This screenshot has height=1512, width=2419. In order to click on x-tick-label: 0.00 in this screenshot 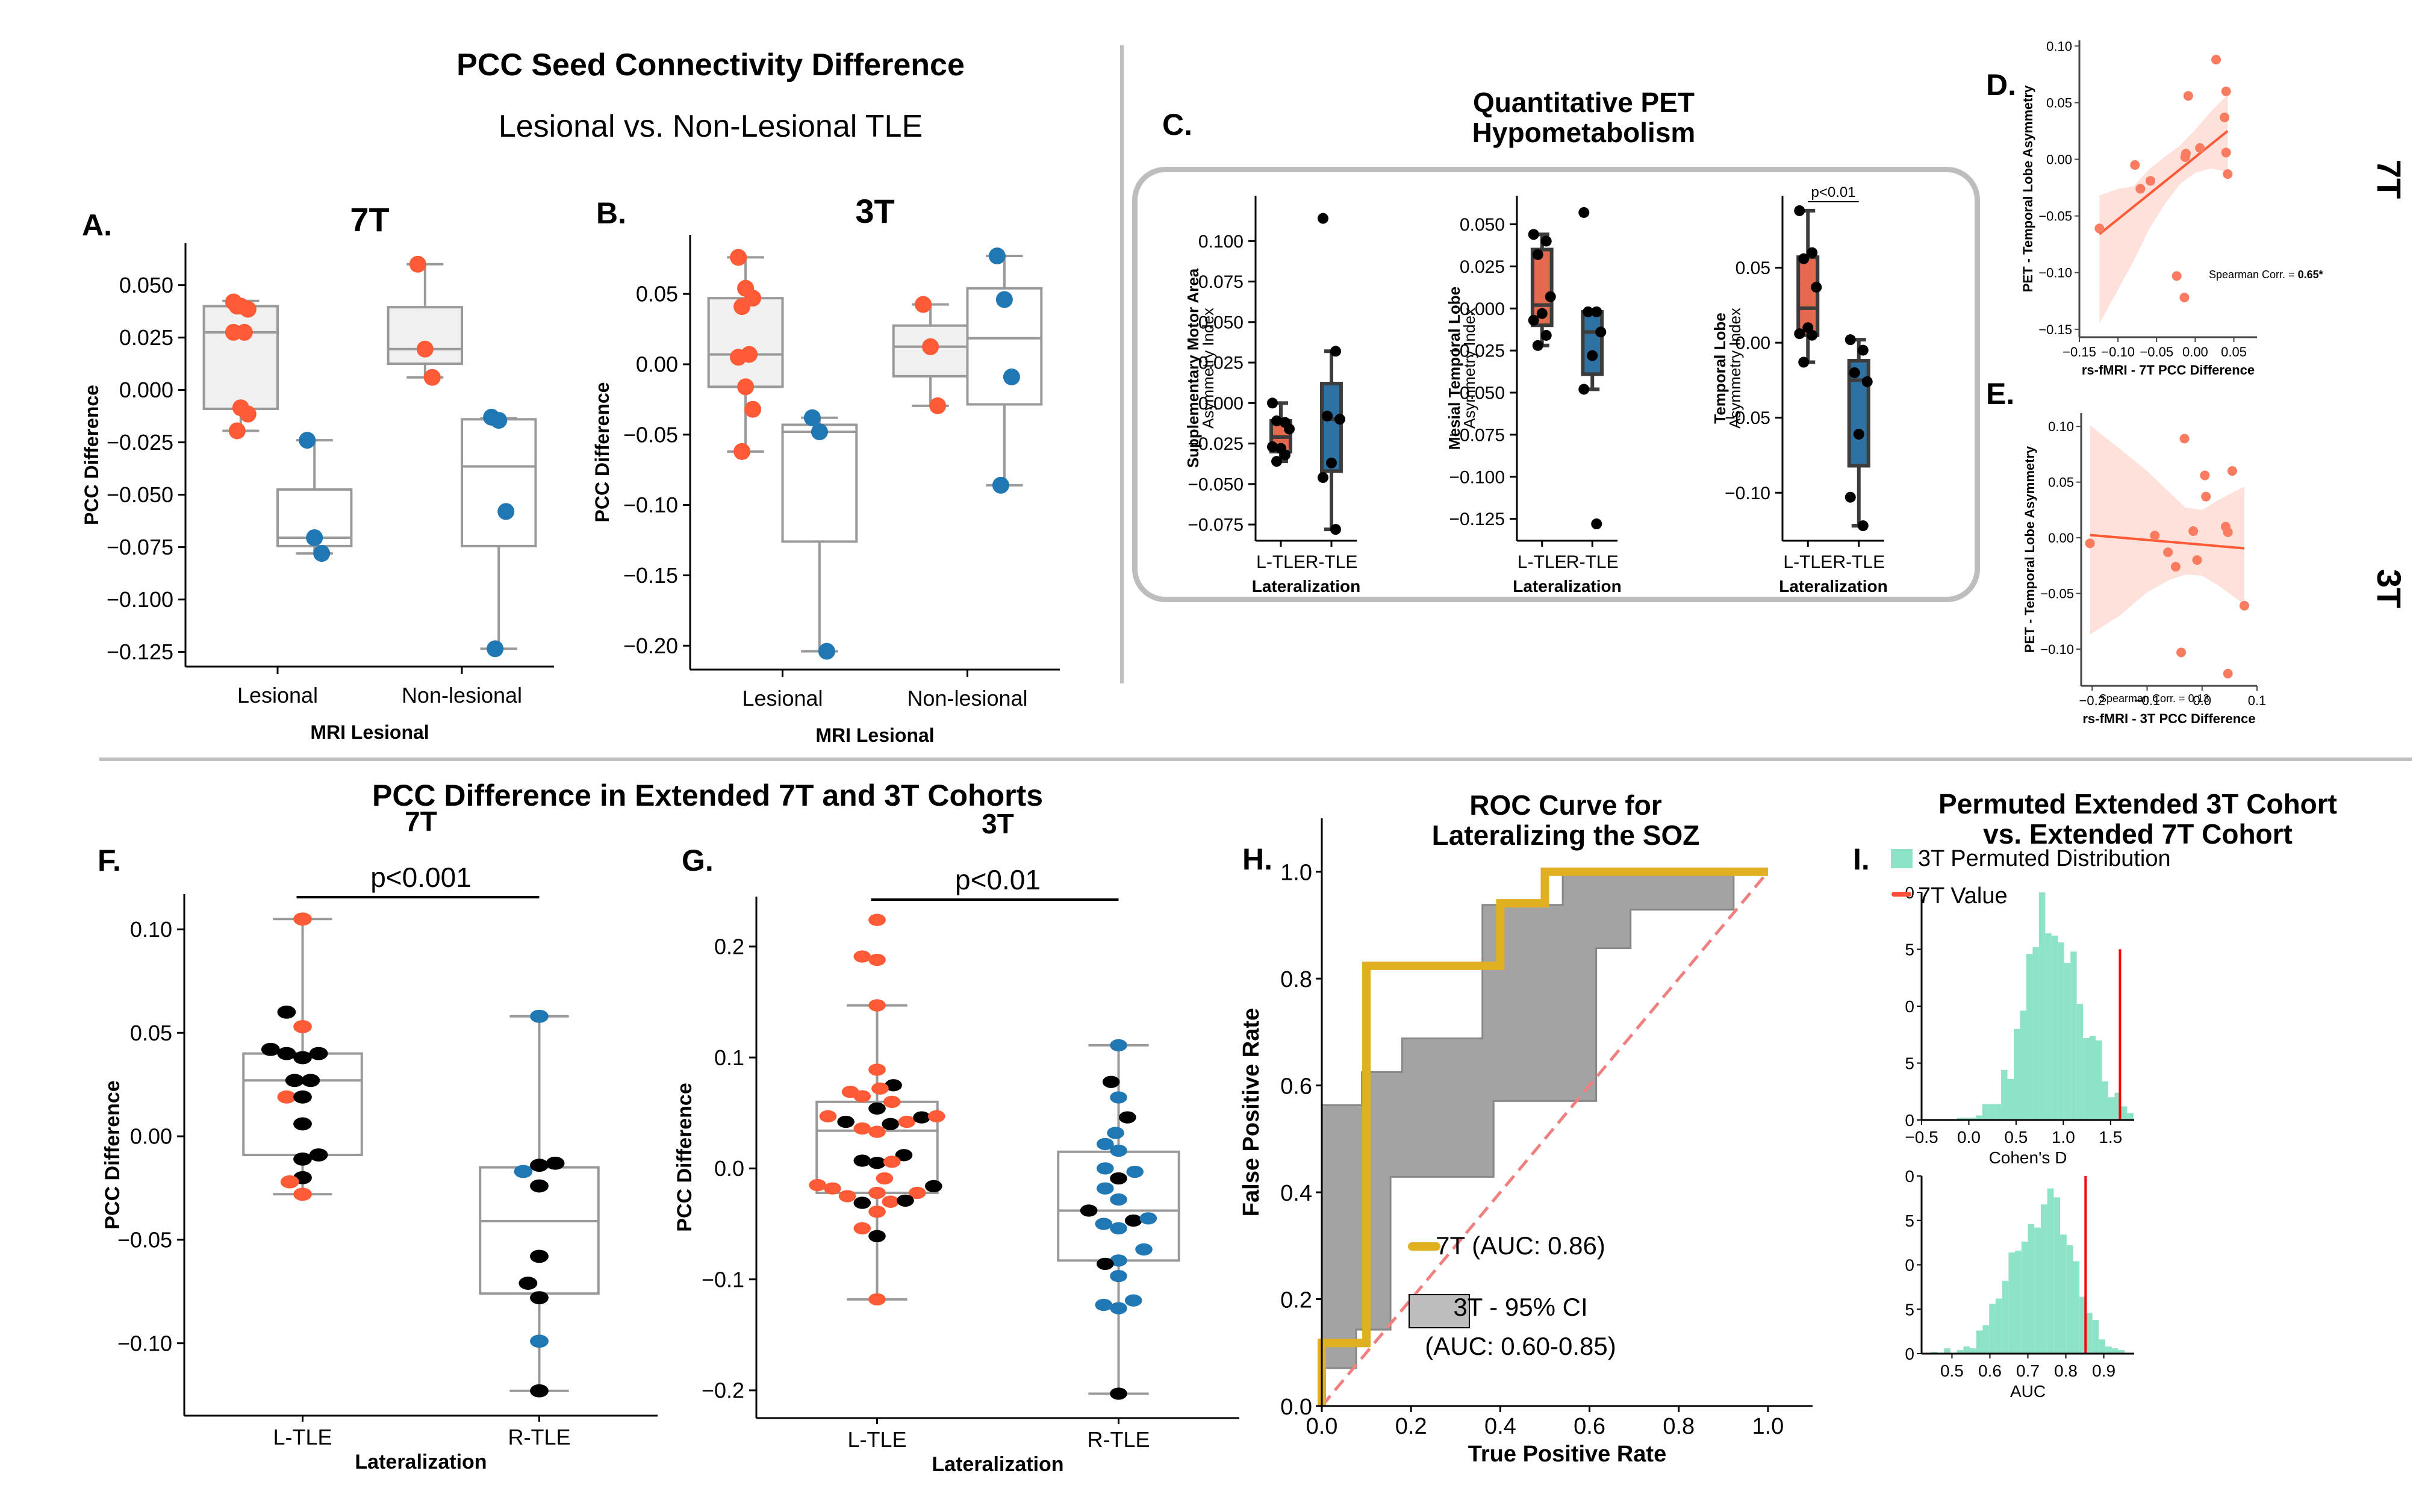, I will do `click(2195, 351)`.